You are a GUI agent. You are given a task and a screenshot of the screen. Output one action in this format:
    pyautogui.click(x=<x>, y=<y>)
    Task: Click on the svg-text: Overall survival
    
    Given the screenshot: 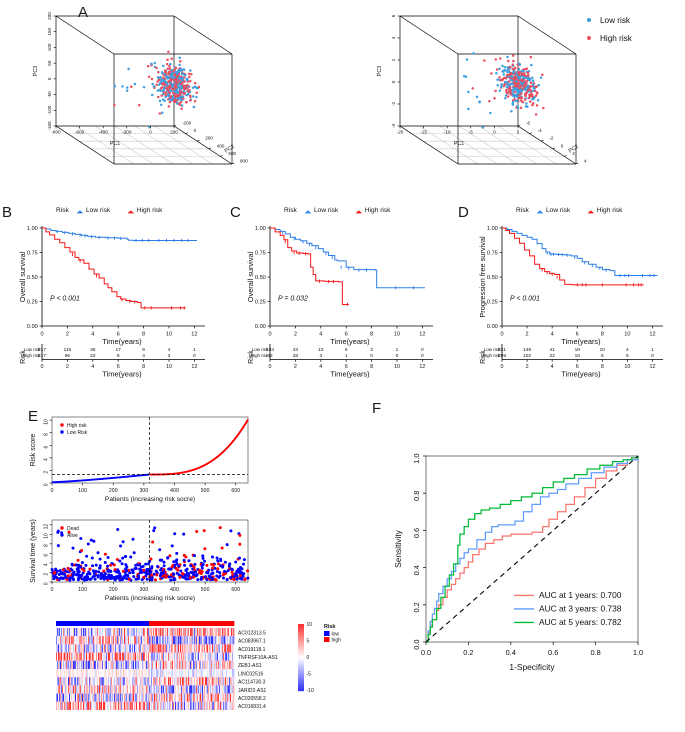 What is the action you would take?
    pyautogui.click(x=22, y=276)
    